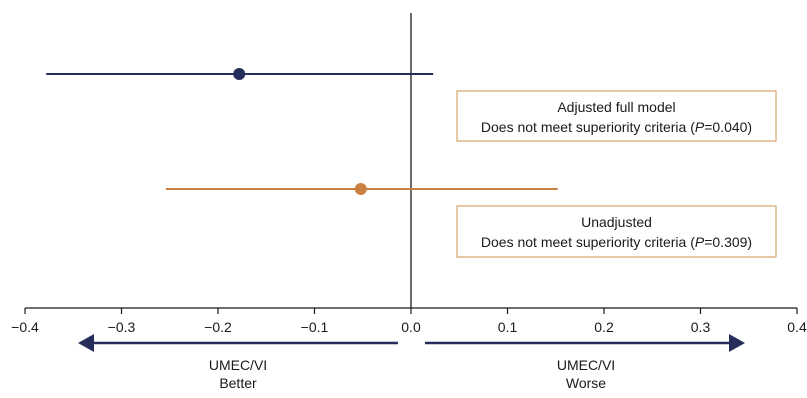 This screenshot has height=398, width=807. Describe the element at coordinates (411, 327) in the screenshot. I see `x-tick-label: 0.0` at that location.